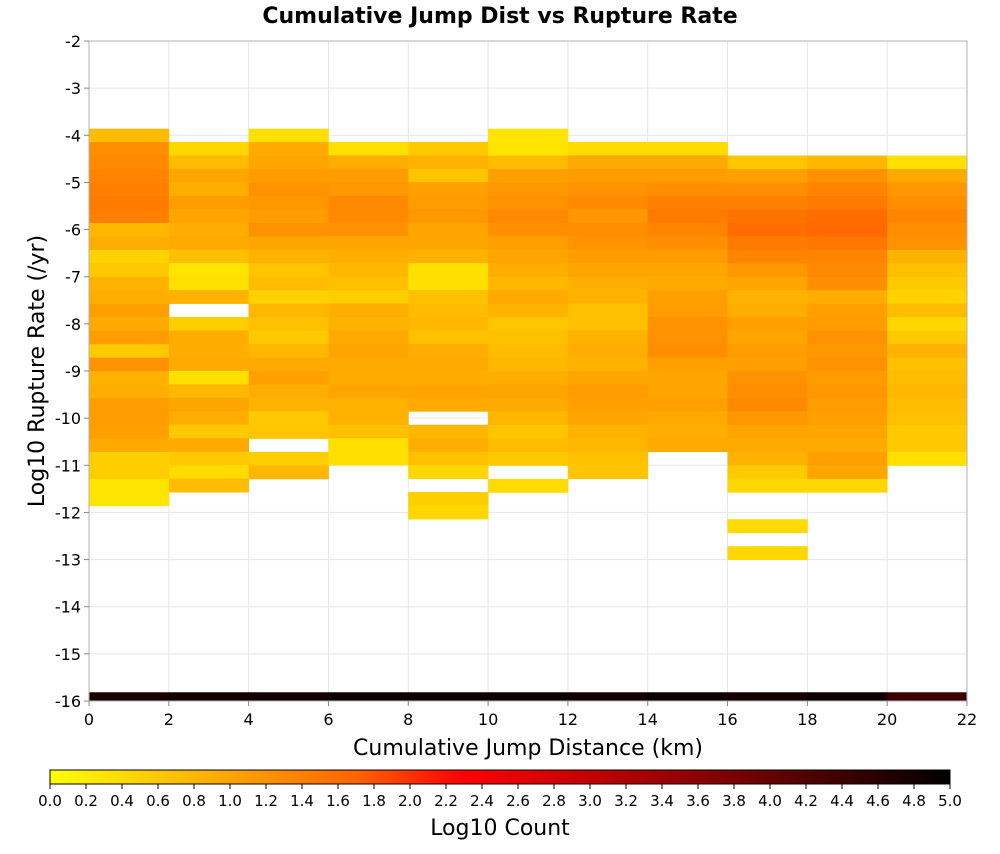 Image resolution: width=1000 pixels, height=854 pixels. I want to click on colorbar-tick-label: 3.0, so click(590, 801).